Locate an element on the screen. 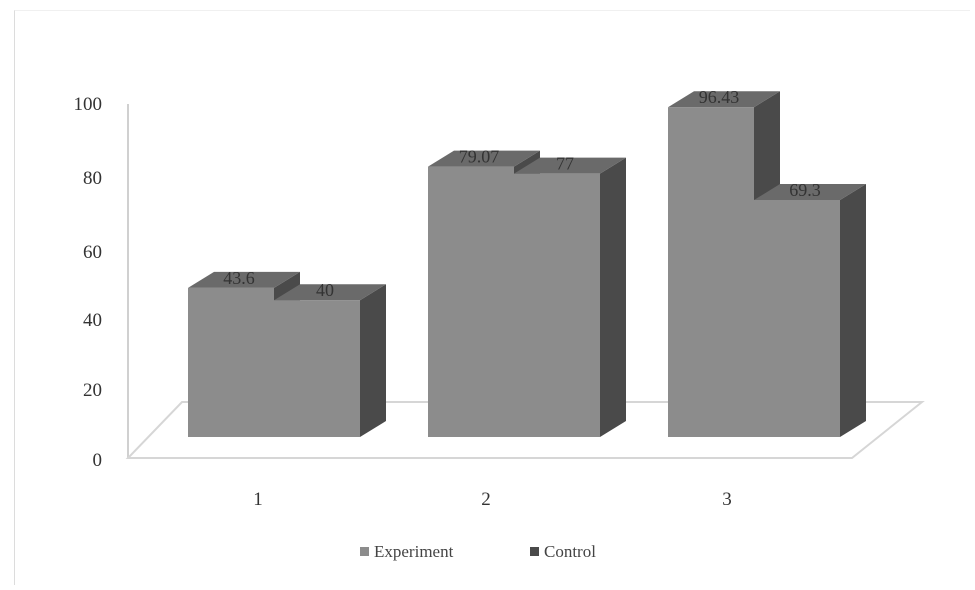  legend-item: Experiment is located at coordinates (407, 551).